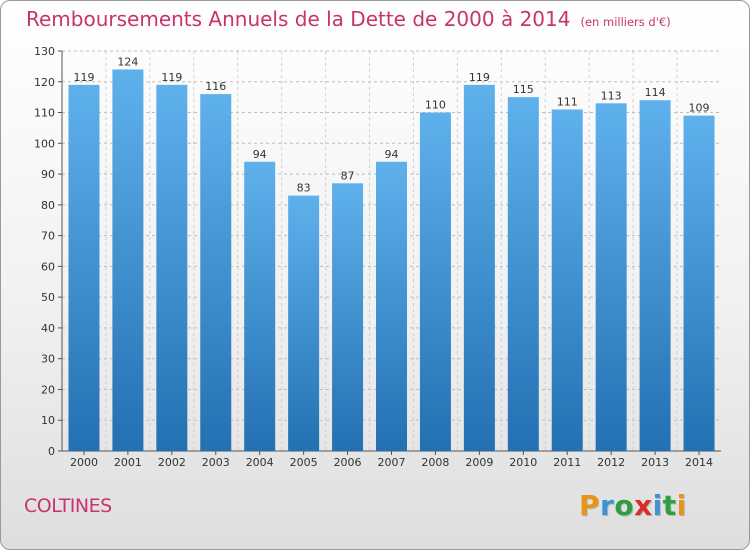 The image size is (750, 550). Describe the element at coordinates (611, 462) in the screenshot. I see `x-tick-label: 2012` at that location.